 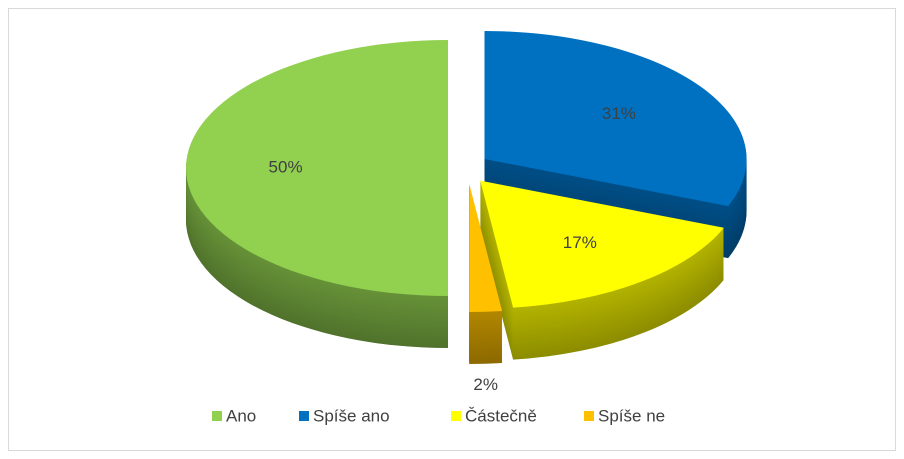 What do you see at coordinates (351, 415) in the screenshot?
I see `legend-label: Spíše ano` at bounding box center [351, 415].